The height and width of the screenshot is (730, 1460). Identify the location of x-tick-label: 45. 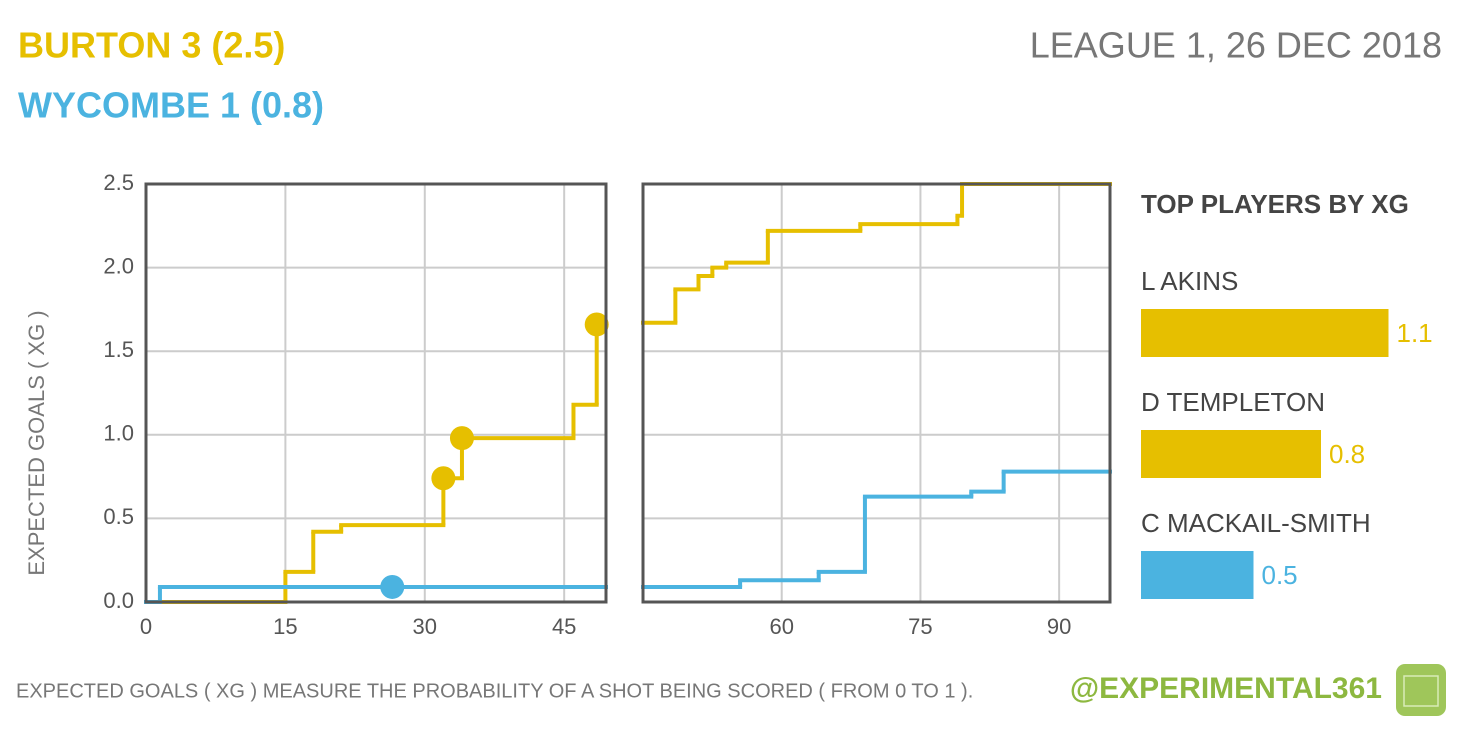
(564, 626).